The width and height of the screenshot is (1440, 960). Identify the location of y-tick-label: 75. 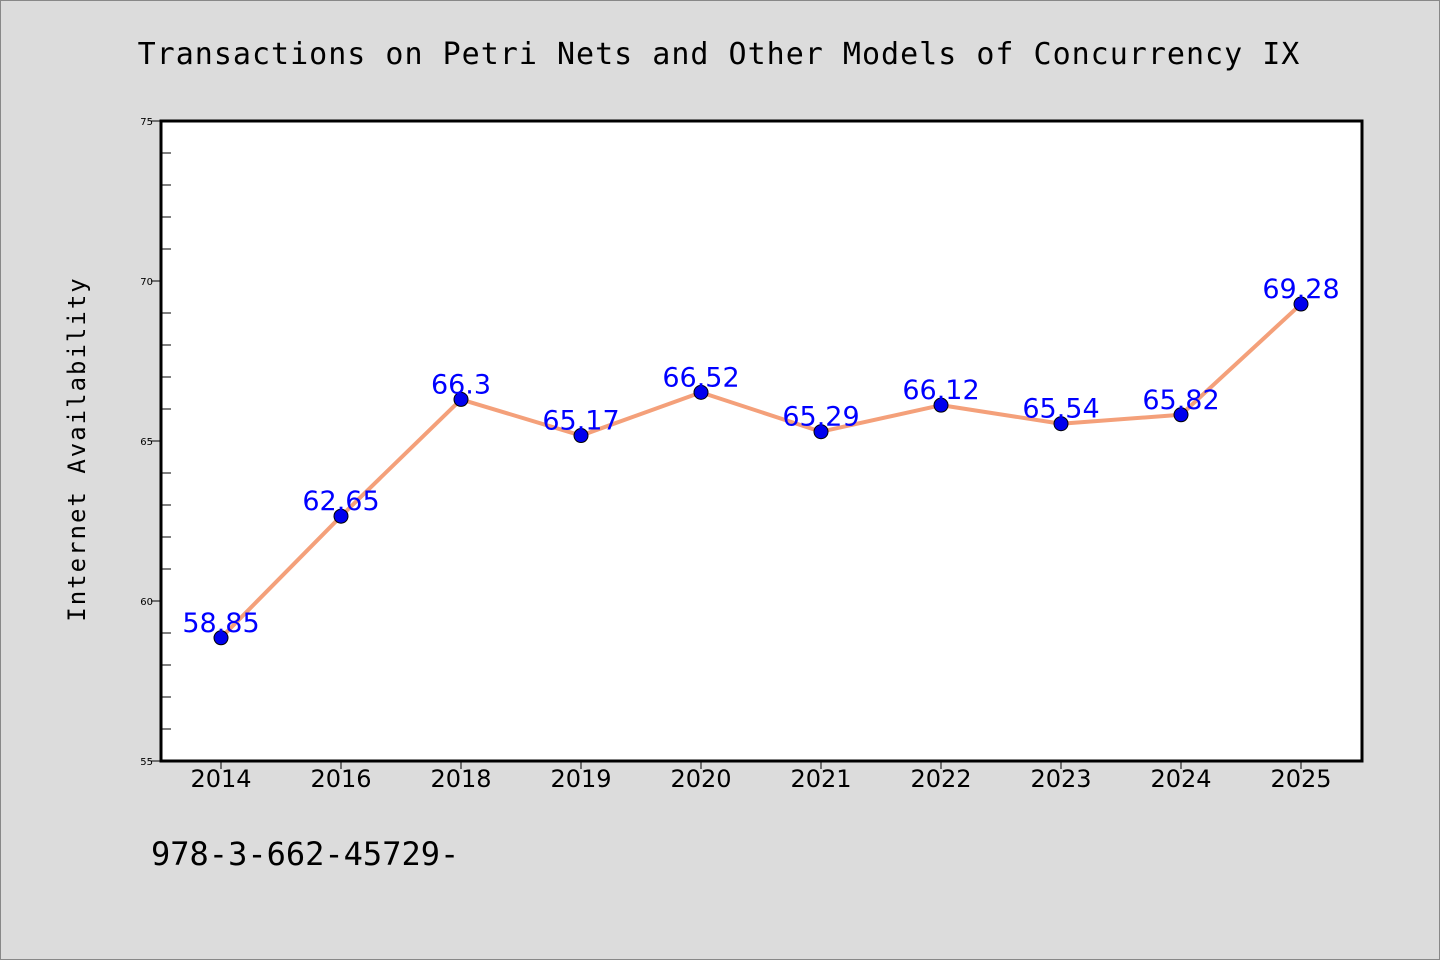
(146, 122).